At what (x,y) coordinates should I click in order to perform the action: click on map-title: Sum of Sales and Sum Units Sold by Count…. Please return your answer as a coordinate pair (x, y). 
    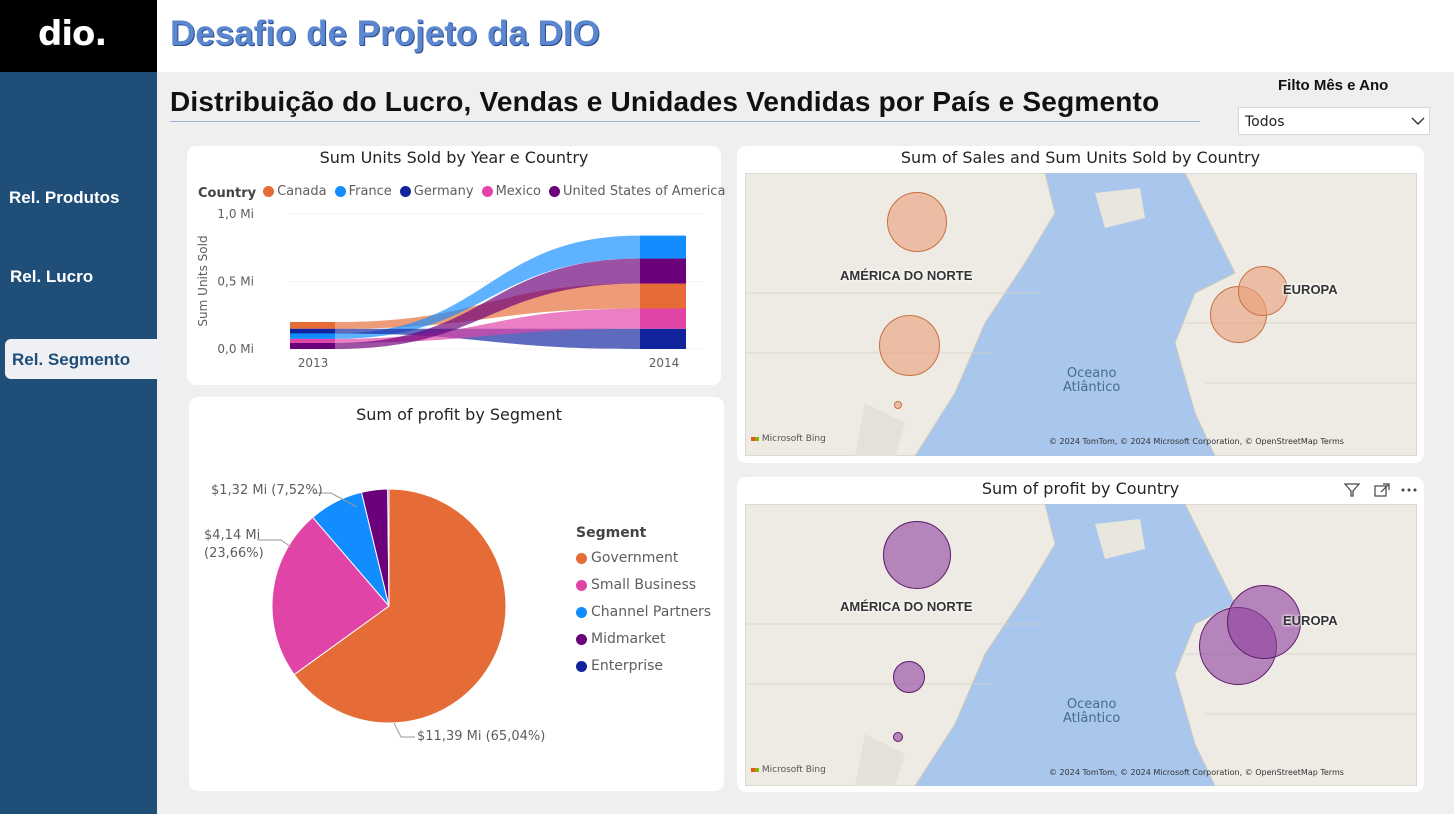
    Looking at the image, I should click on (1080, 157).